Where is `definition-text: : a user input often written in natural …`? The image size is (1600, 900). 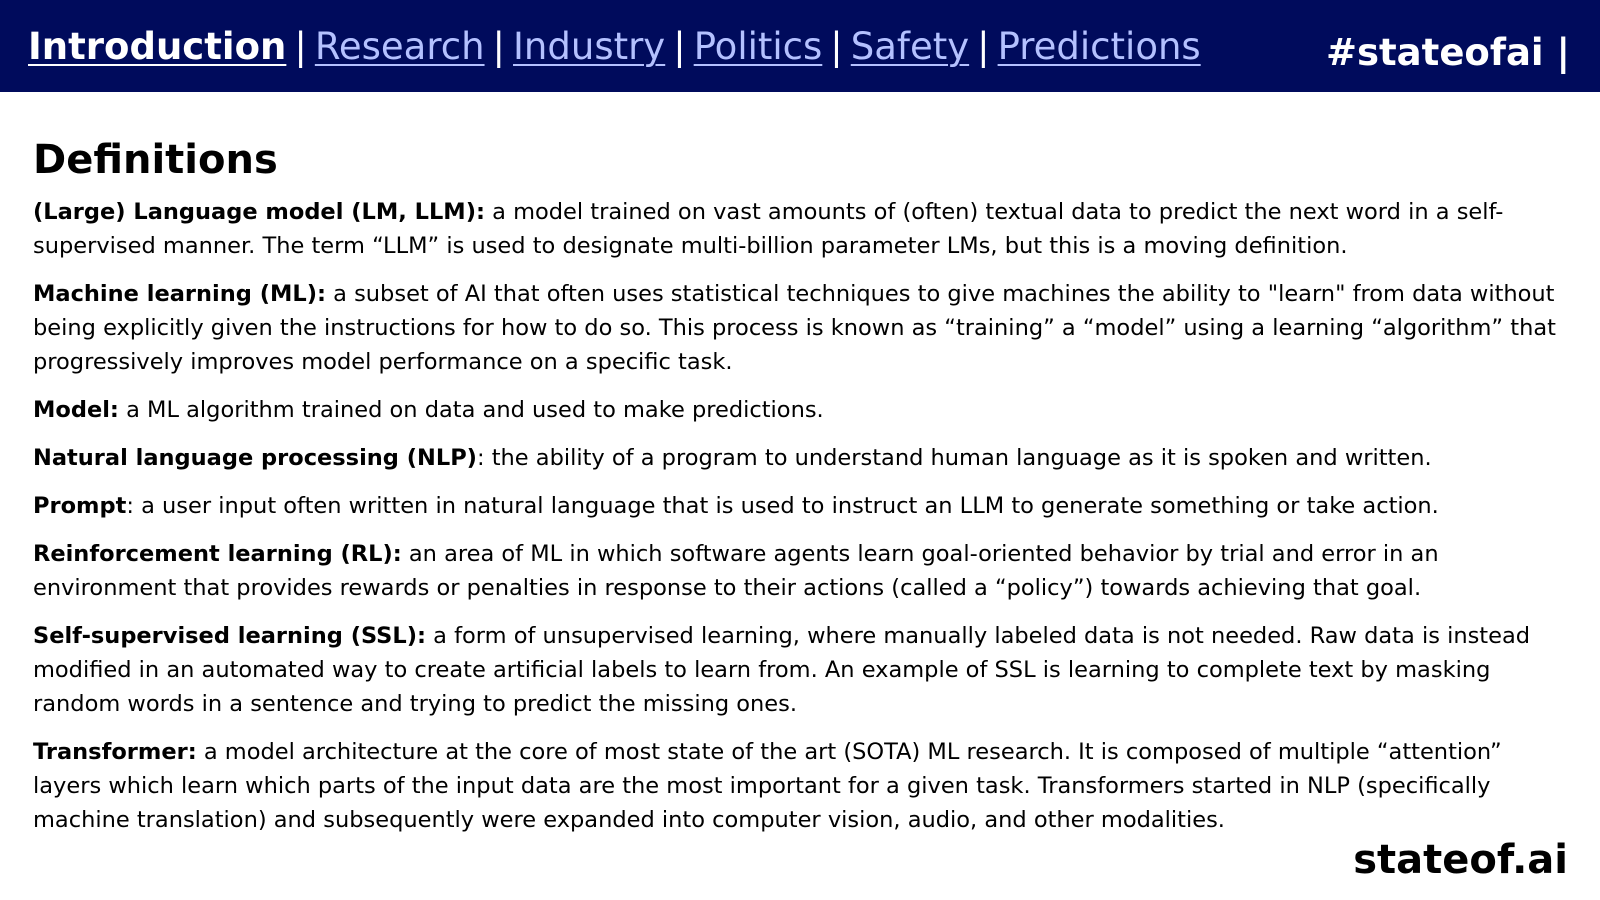
definition-text: : a user input often written in natural … is located at coordinates (782, 506).